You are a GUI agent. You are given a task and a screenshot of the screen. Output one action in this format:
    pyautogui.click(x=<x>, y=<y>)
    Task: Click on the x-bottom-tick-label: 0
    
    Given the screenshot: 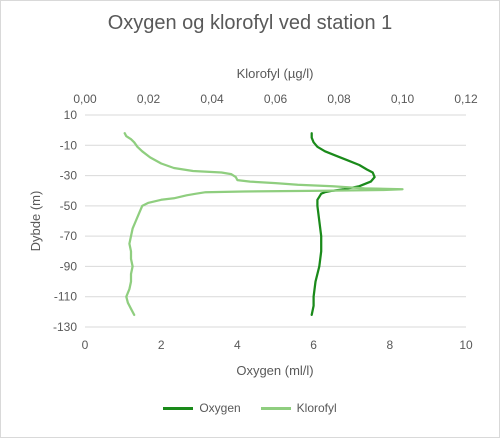 What is the action you would take?
    pyautogui.click(x=85, y=345)
    